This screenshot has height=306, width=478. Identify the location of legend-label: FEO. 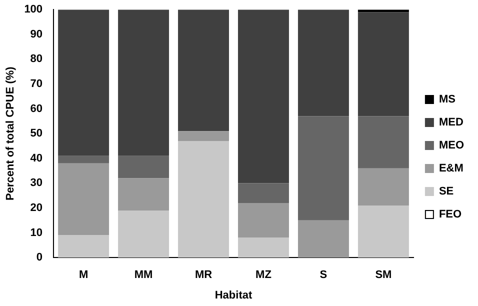
(450, 214).